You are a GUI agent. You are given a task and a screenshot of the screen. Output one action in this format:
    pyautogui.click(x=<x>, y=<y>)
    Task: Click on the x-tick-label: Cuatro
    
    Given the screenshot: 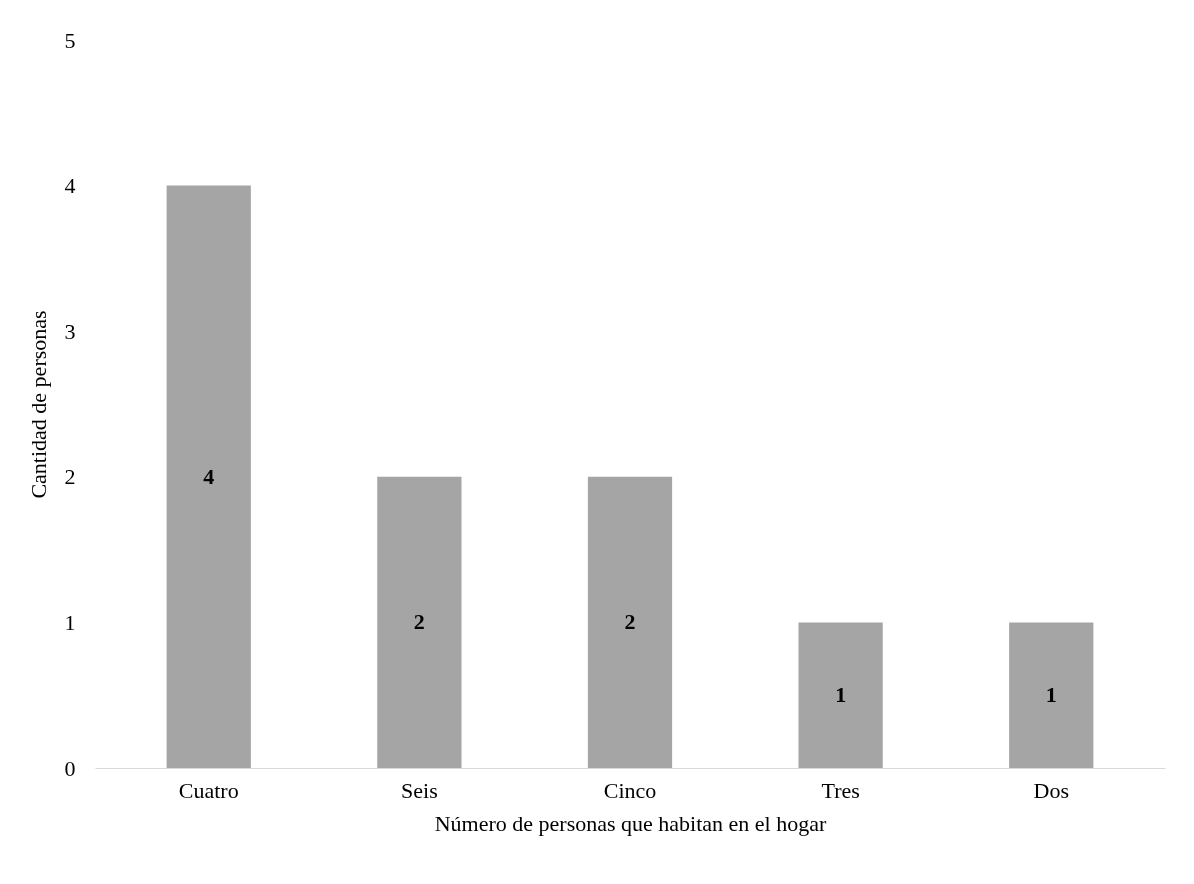 What is the action you would take?
    pyautogui.click(x=208, y=790)
    